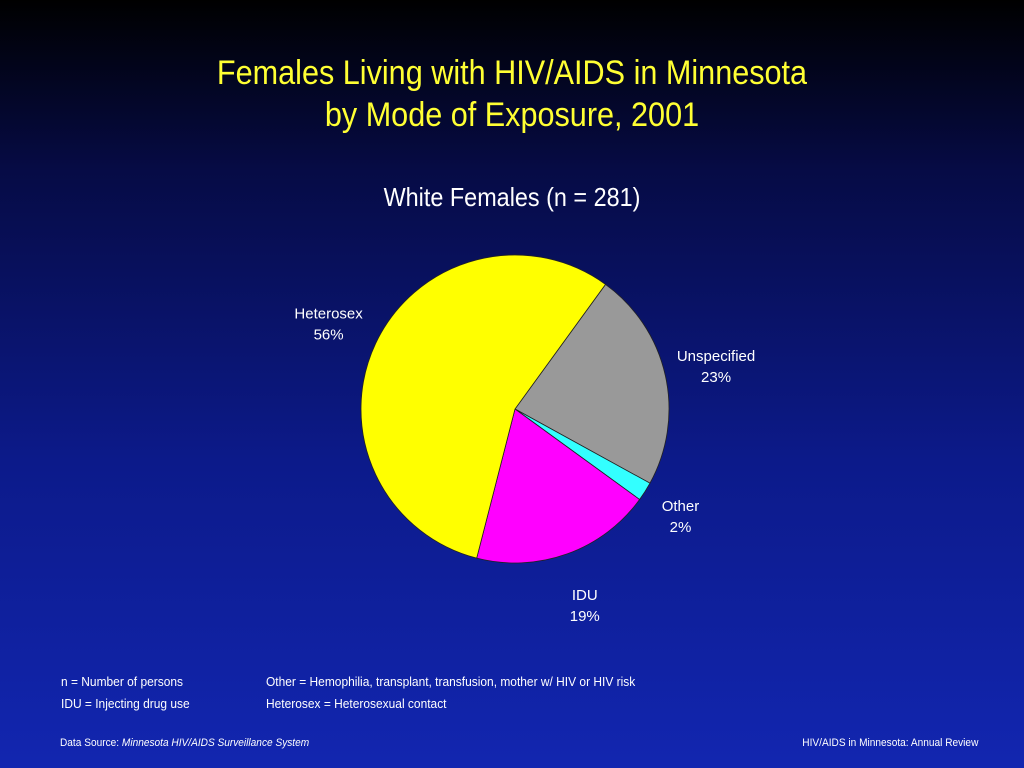 Image resolution: width=1024 pixels, height=768 pixels. What do you see at coordinates (483, 406) in the screenshot?
I see `pie-slice-heterosex` at bounding box center [483, 406].